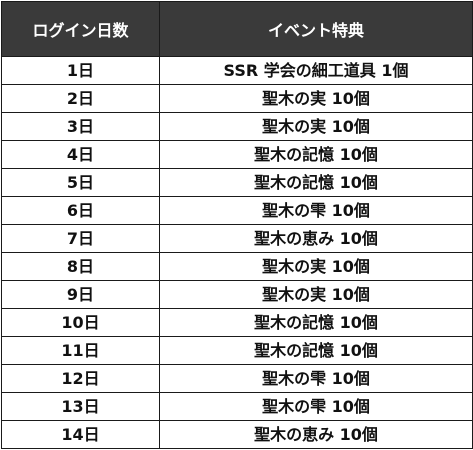 This screenshot has height=450, width=473. I want to click on login-day-cell: 7日, so click(80, 238).